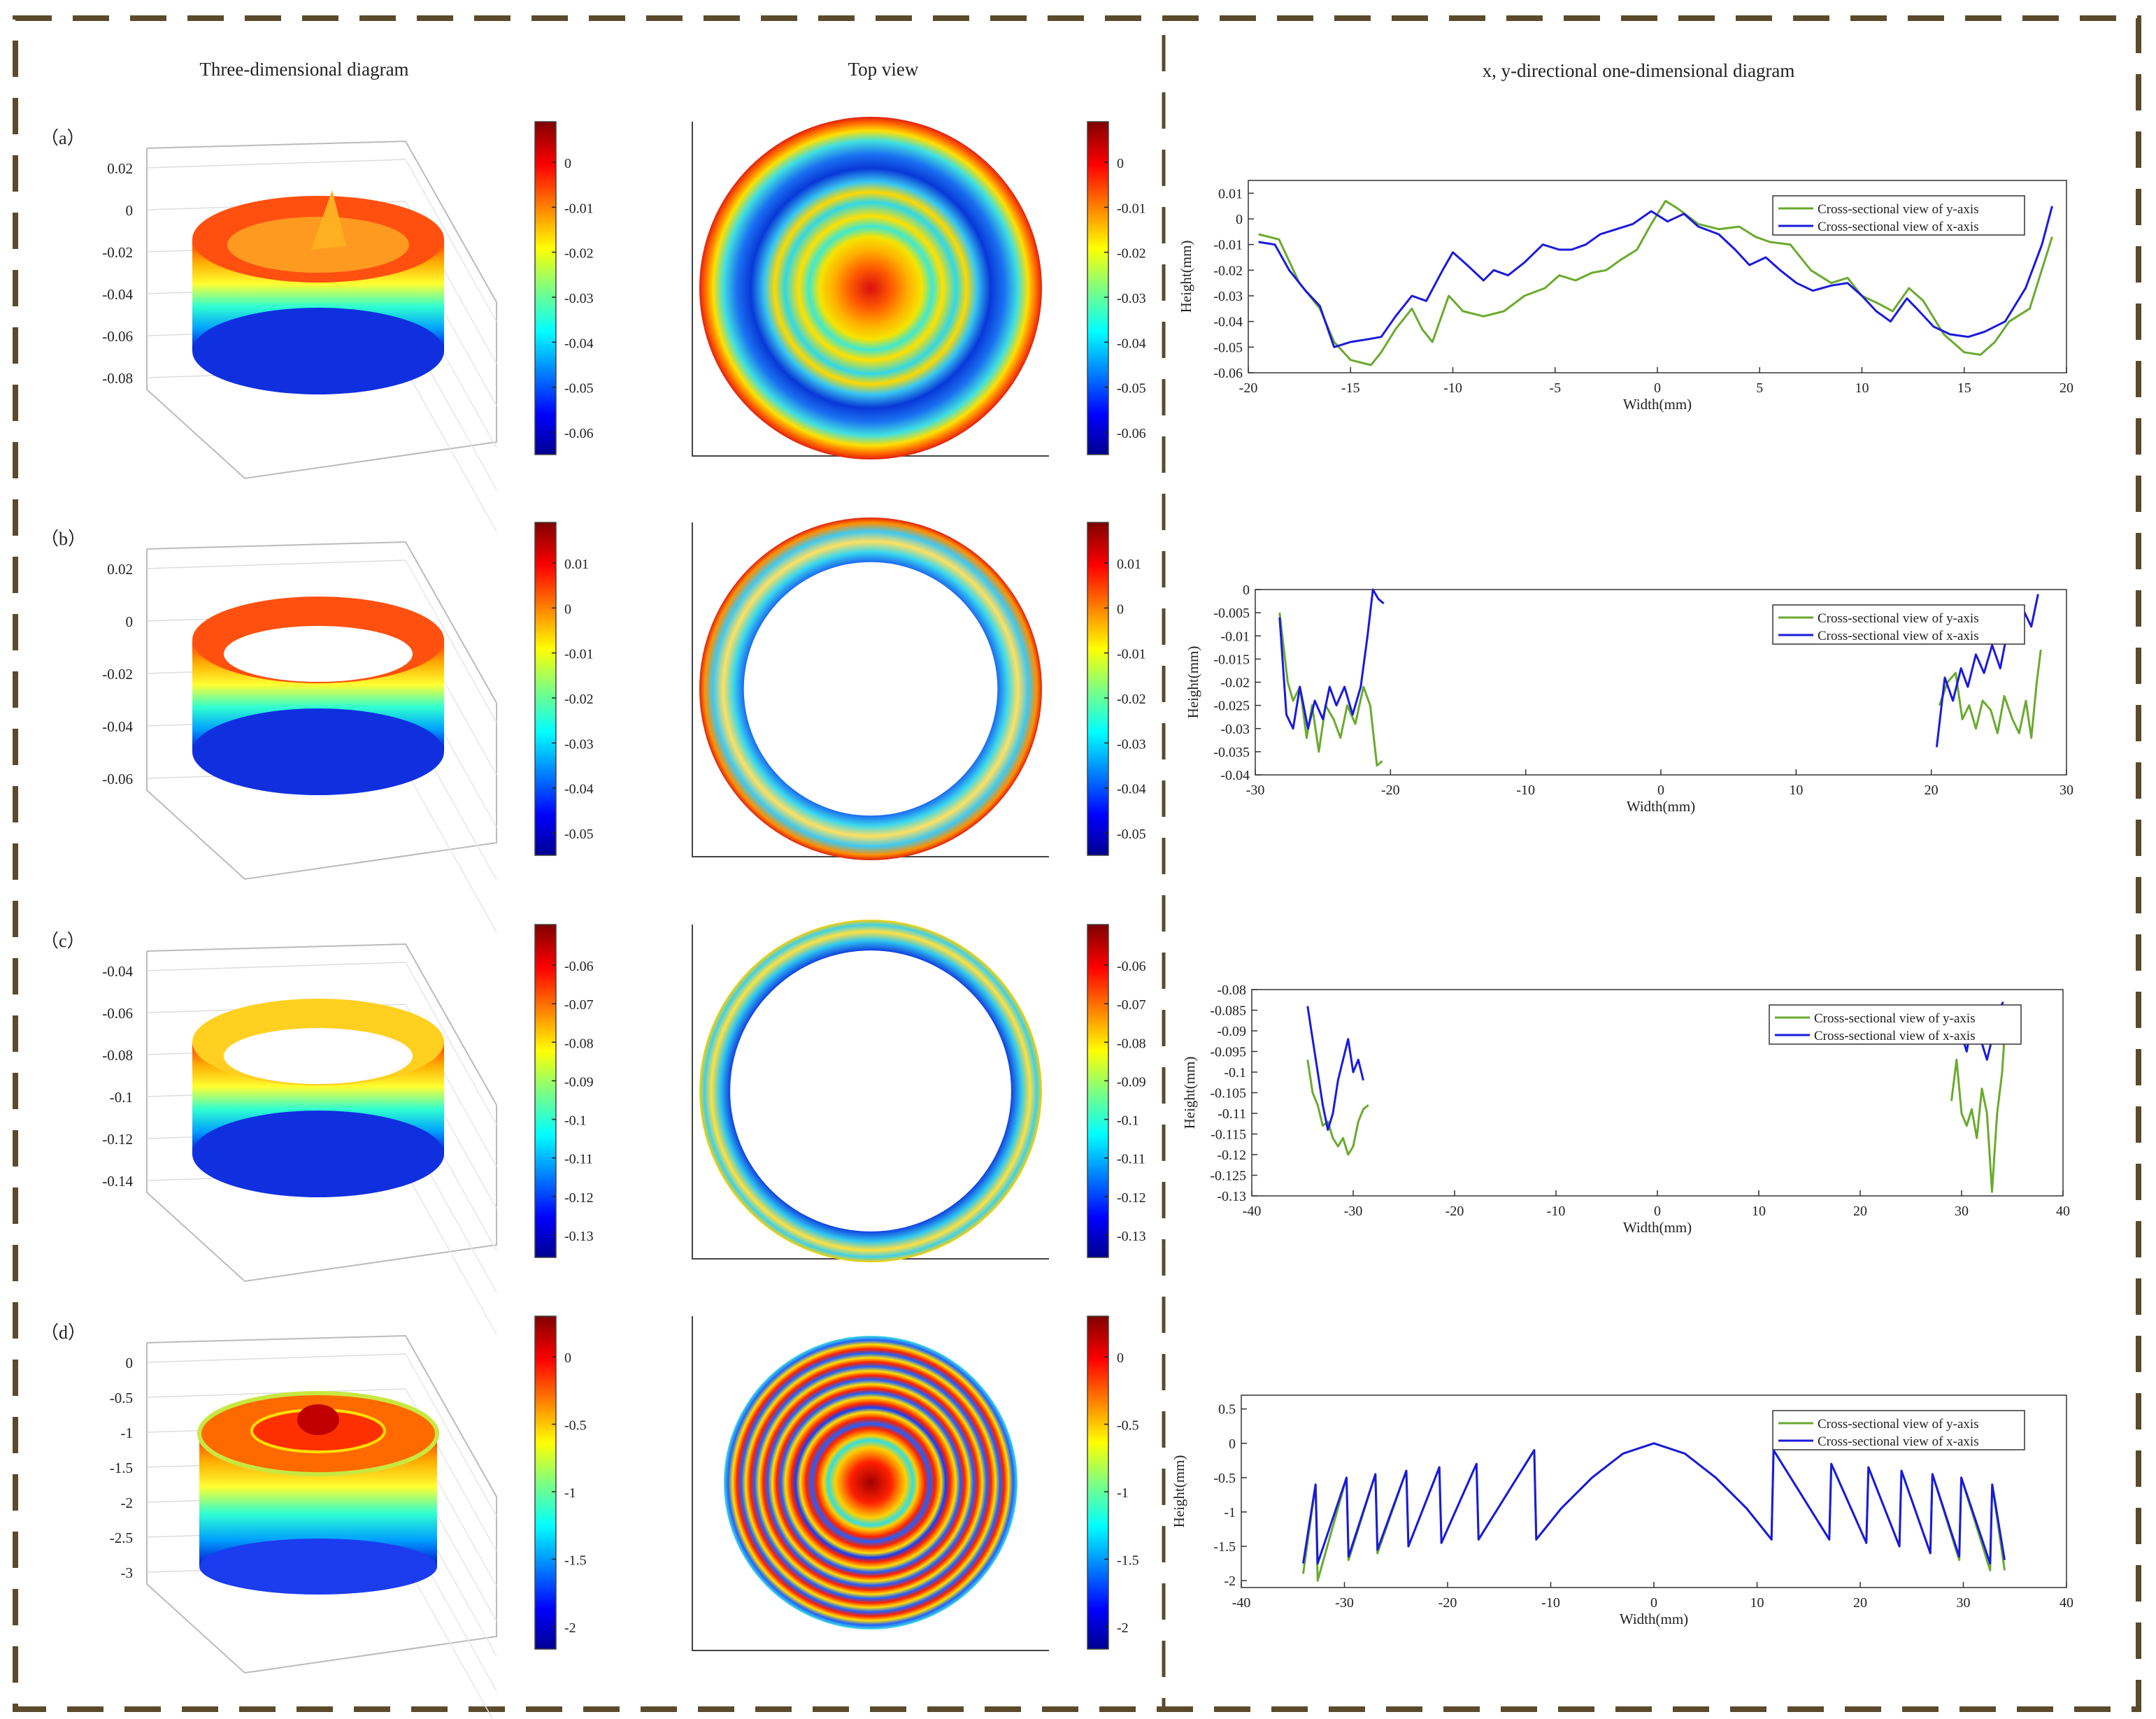  Describe the element at coordinates (1350, 388) in the screenshot. I see `x-tick-label: -15` at that location.